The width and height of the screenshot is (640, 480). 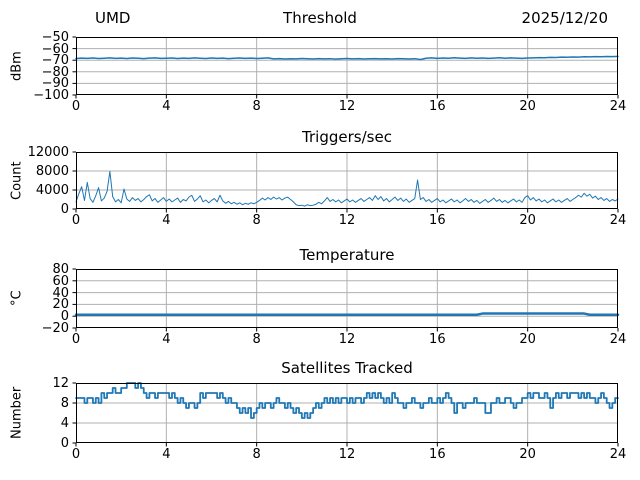 What do you see at coordinates (17, 180) in the screenshot?
I see `y-axis-label-count: Count` at bounding box center [17, 180].